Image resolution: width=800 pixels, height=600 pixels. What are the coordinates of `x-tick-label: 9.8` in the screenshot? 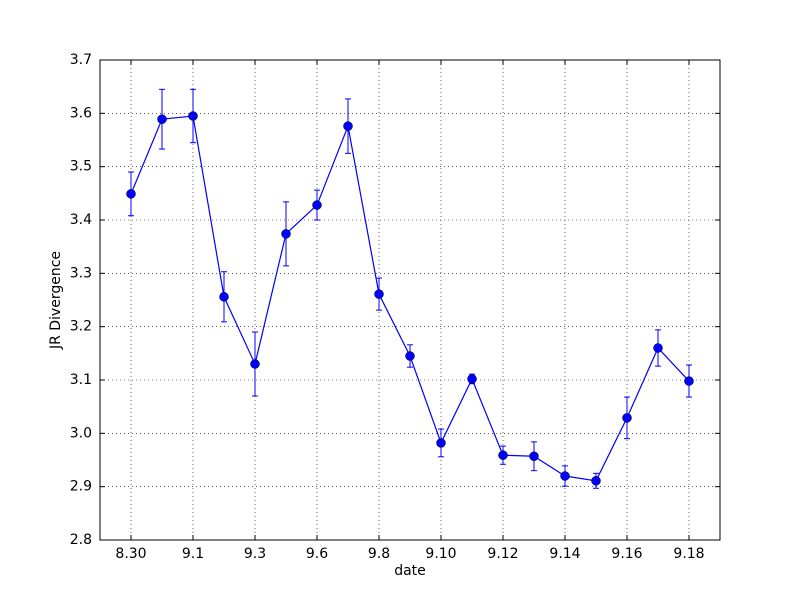 It's located at (379, 554).